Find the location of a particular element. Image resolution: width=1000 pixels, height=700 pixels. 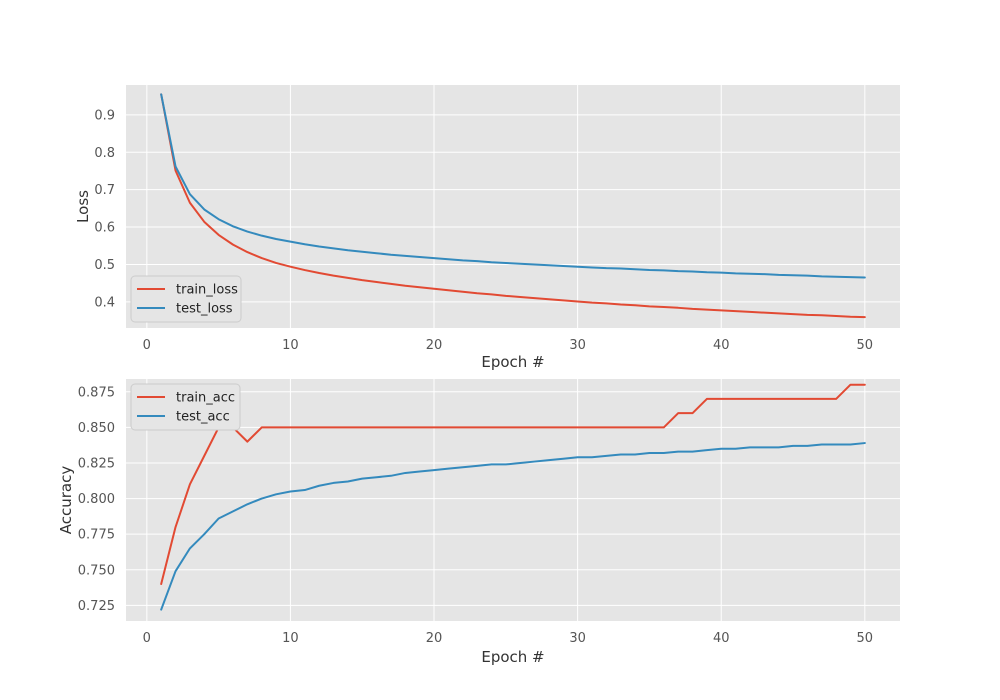

loss-y-tick-label: 0.4 is located at coordinates (104, 302).